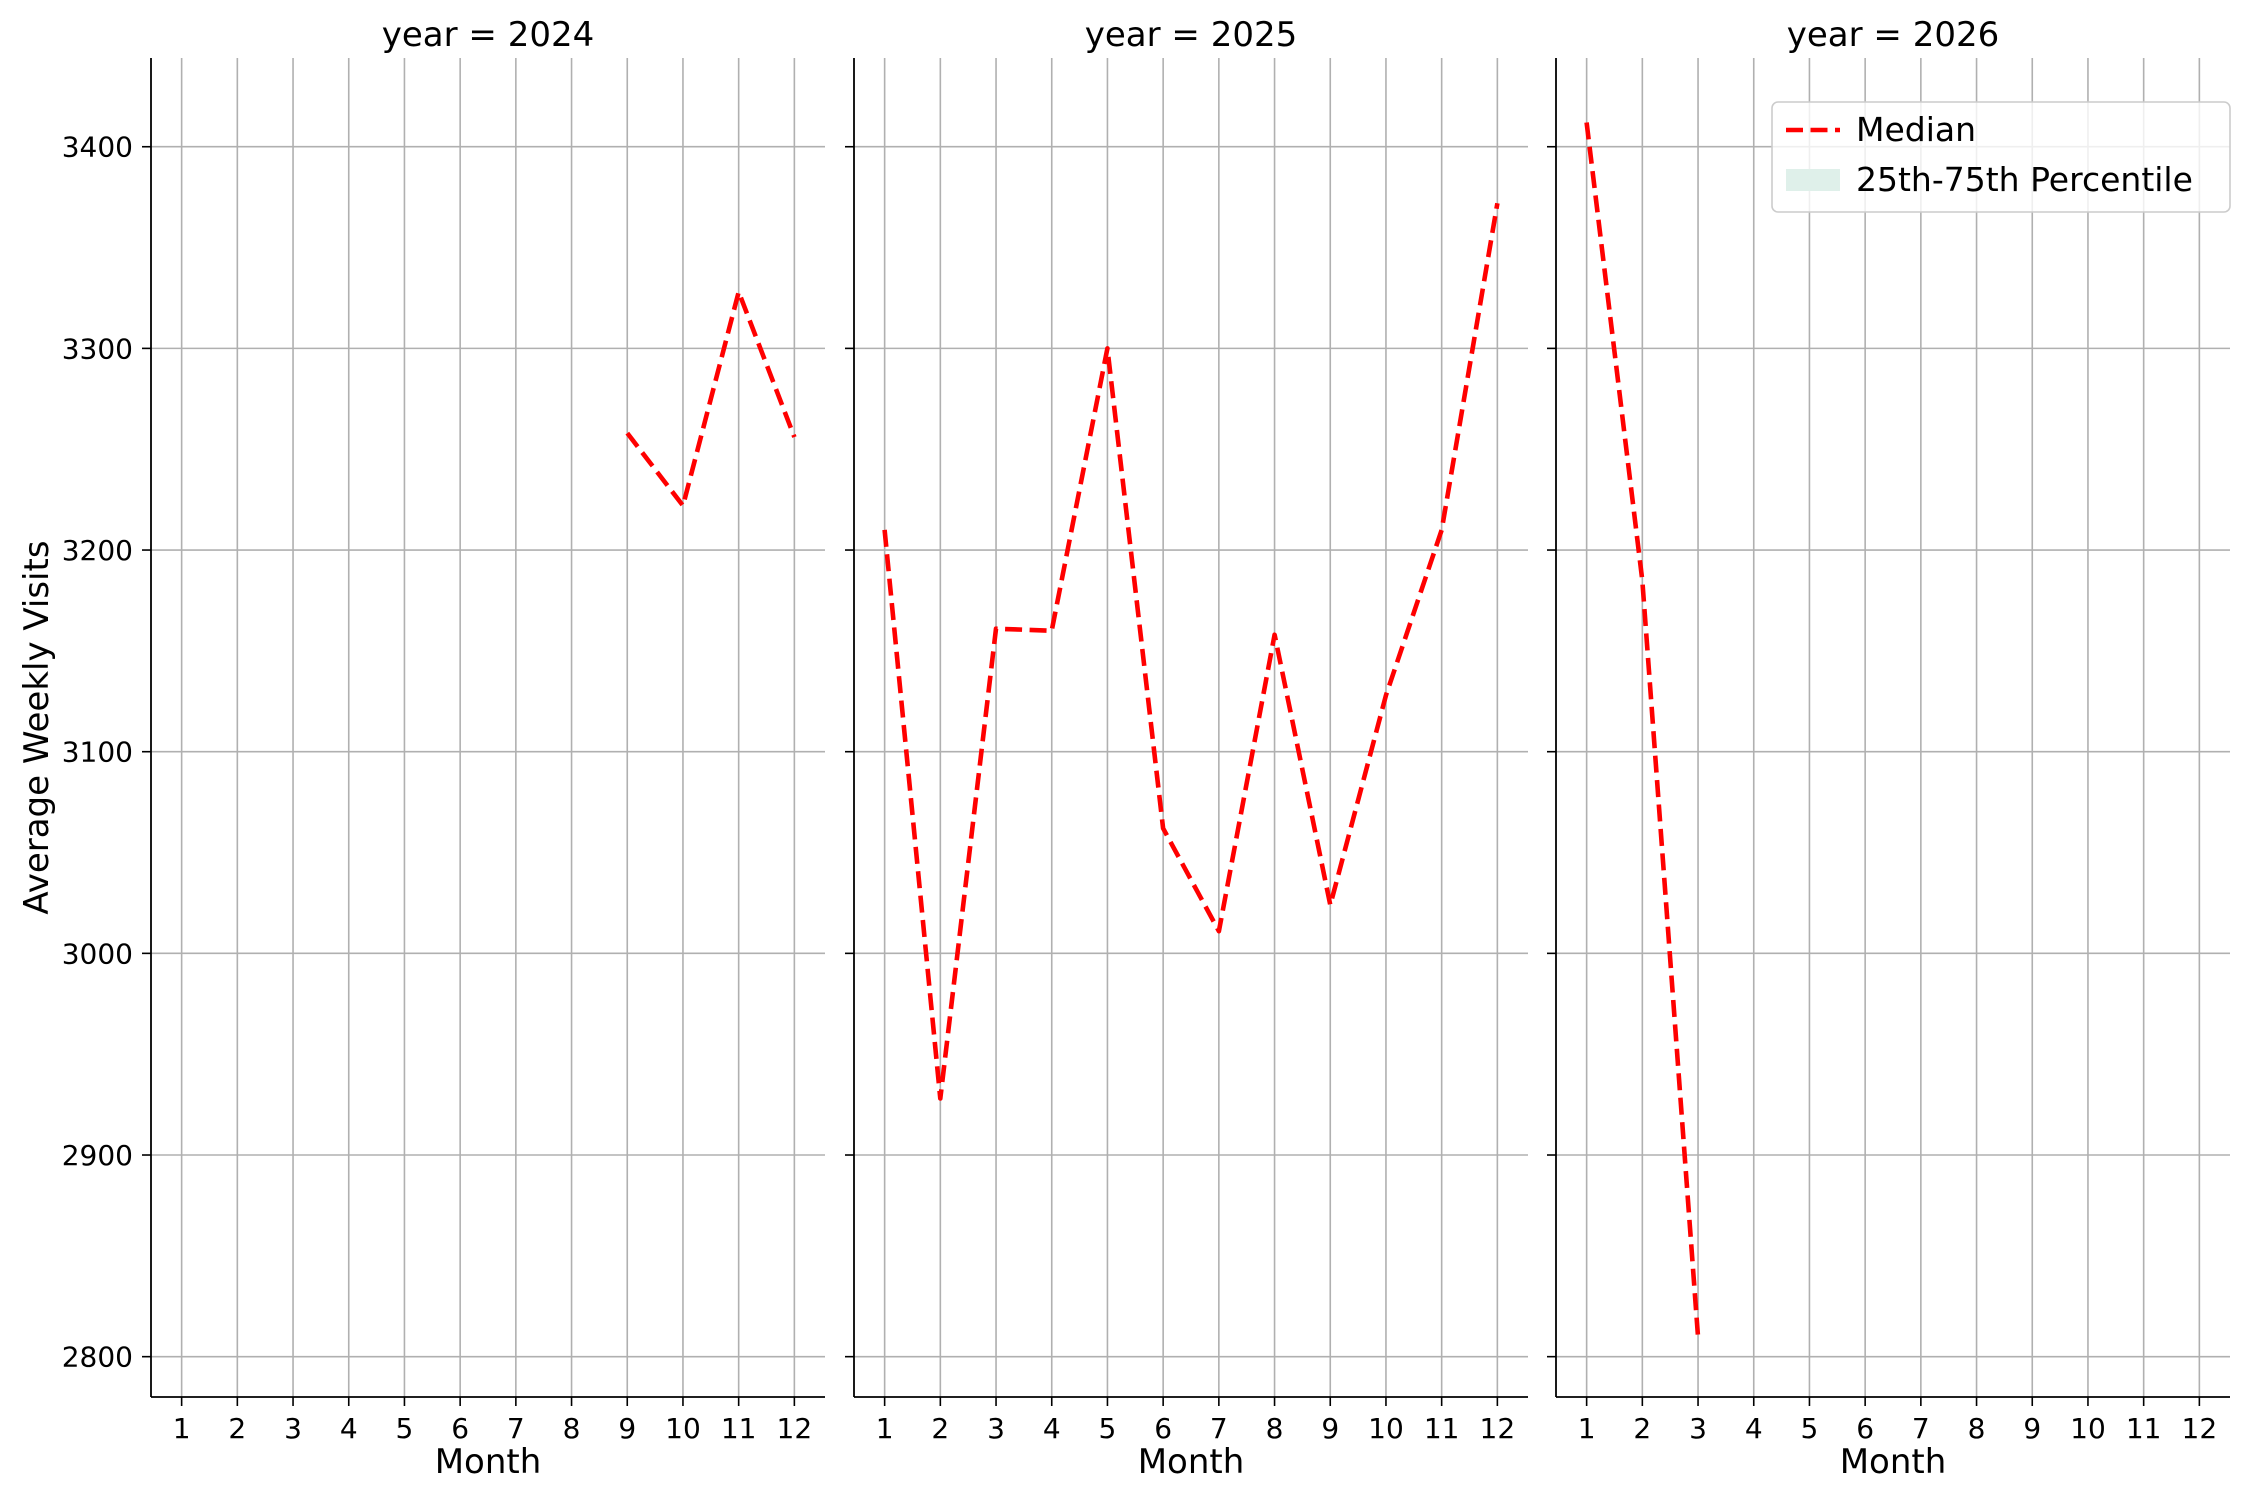 This screenshot has height=1500, width=2250. I want to click on facet-title: year = 2026, so click(1893, 35).